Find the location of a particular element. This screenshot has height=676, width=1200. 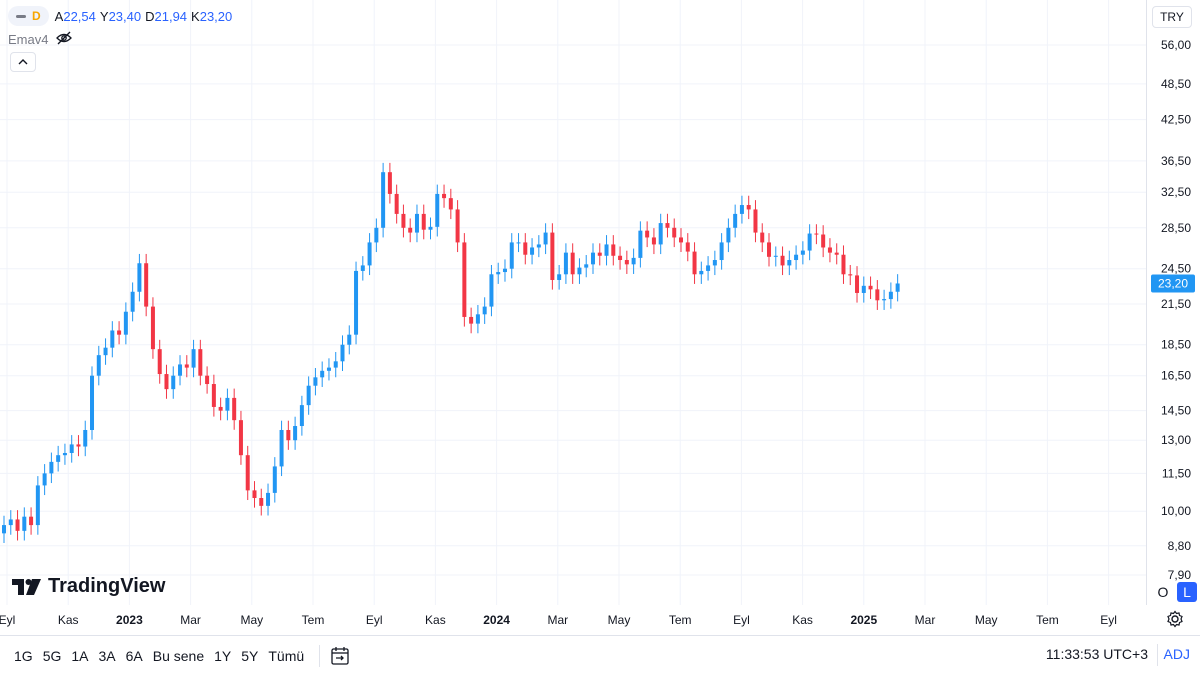

log-toggle-l-button: L is located at coordinates (1187, 592).